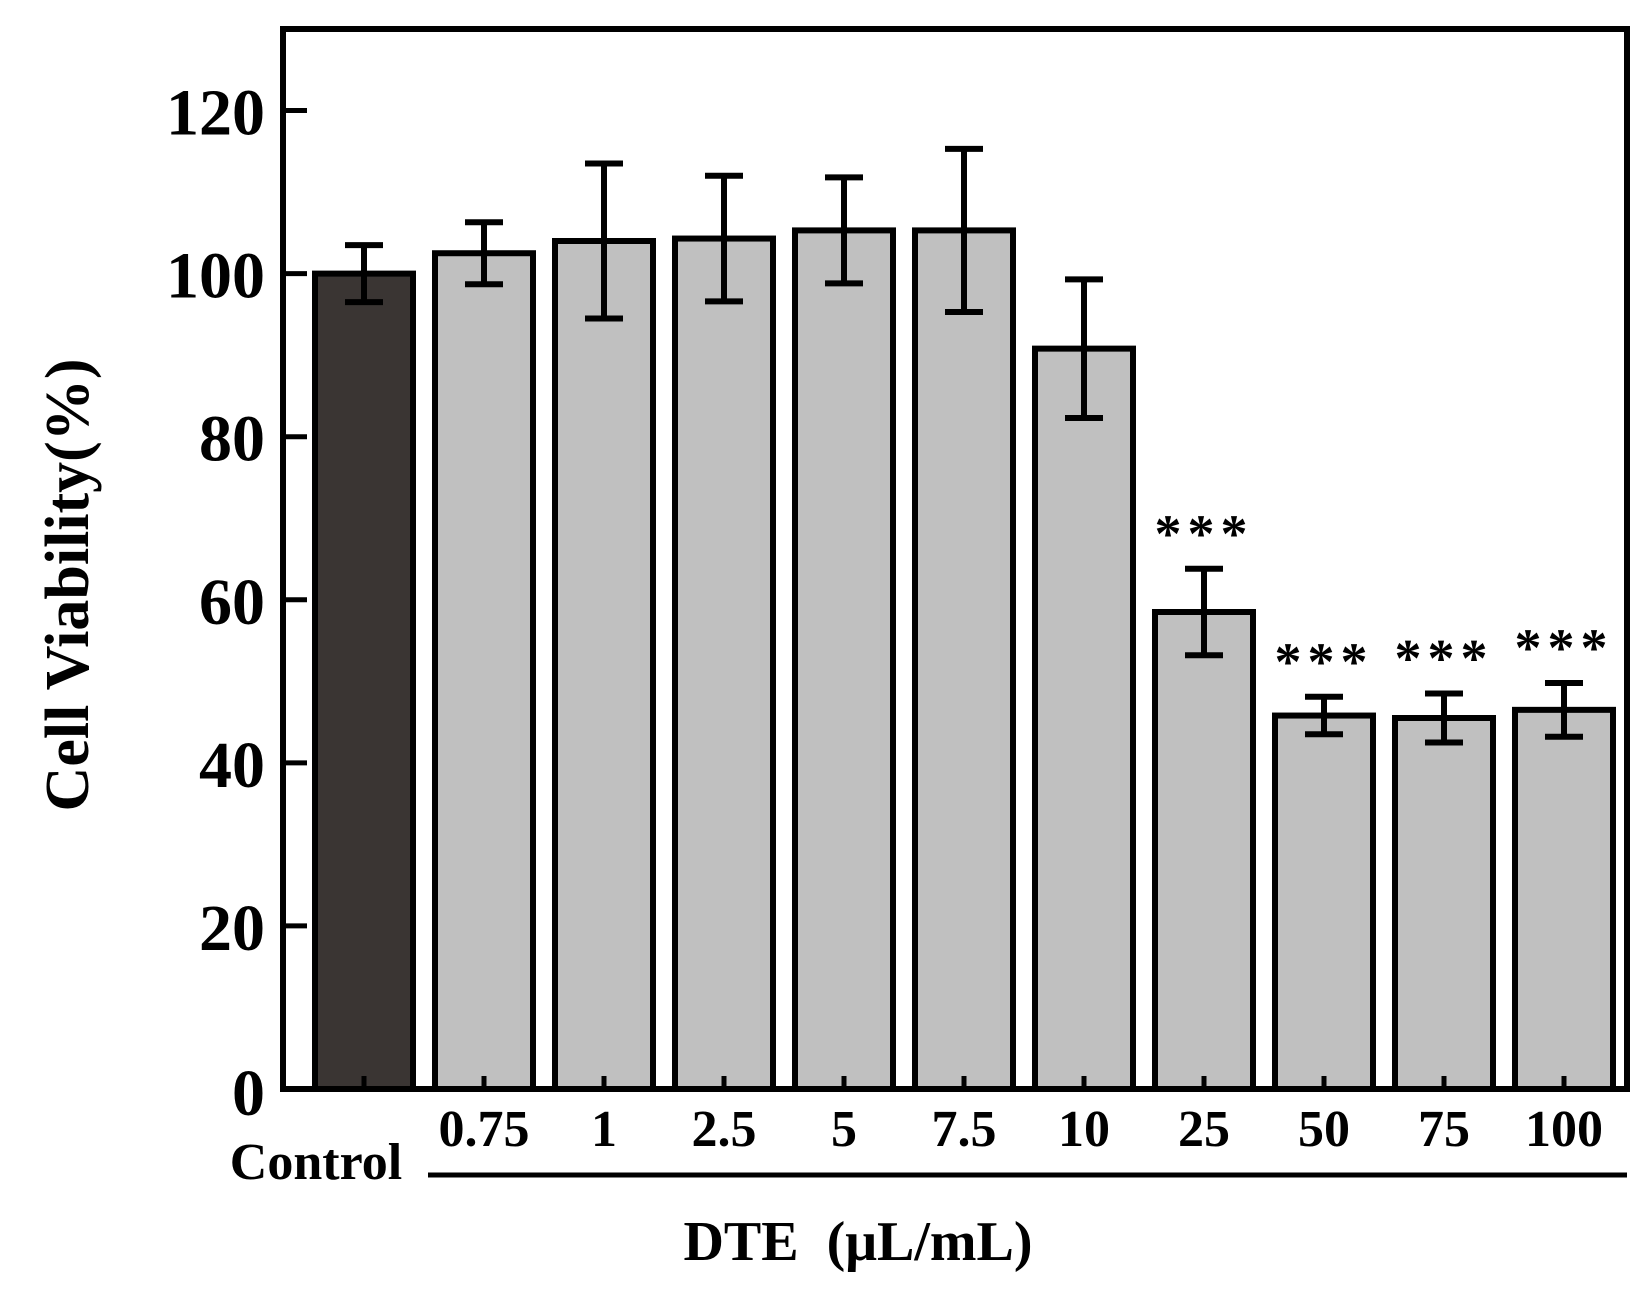 Image resolution: width=1649 pixels, height=1297 pixels. I want to click on significance-label-10: ***, so click(1564, 648).